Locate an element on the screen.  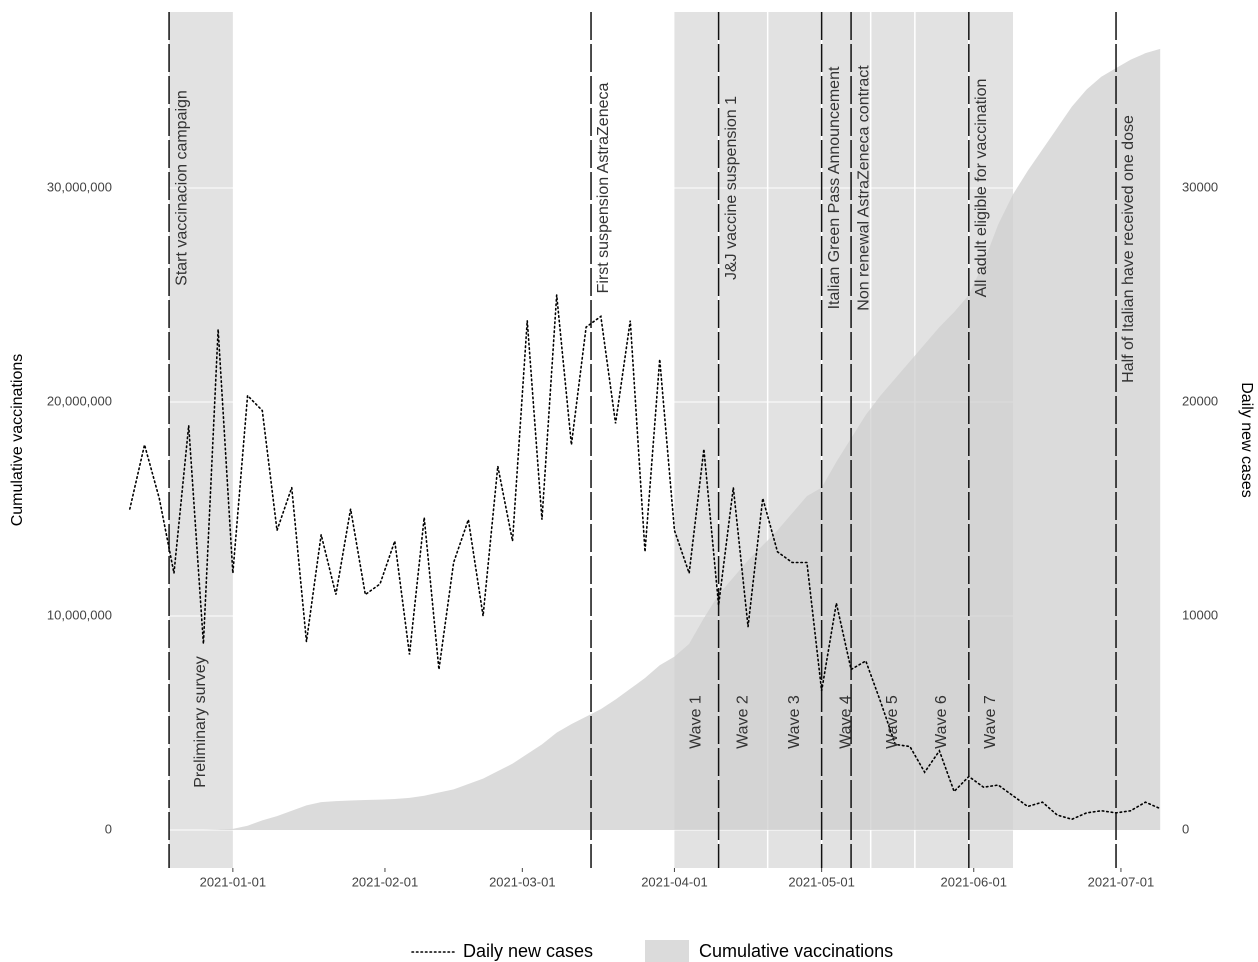
y2-tick-label: 20000 is located at coordinates (1200, 400).